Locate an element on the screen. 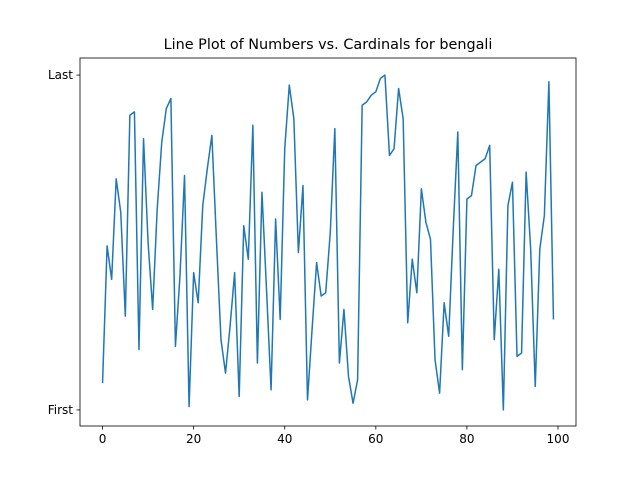 Image resolution: width=640 pixels, height=480 pixels. x-tick-label: 20 is located at coordinates (193, 439).